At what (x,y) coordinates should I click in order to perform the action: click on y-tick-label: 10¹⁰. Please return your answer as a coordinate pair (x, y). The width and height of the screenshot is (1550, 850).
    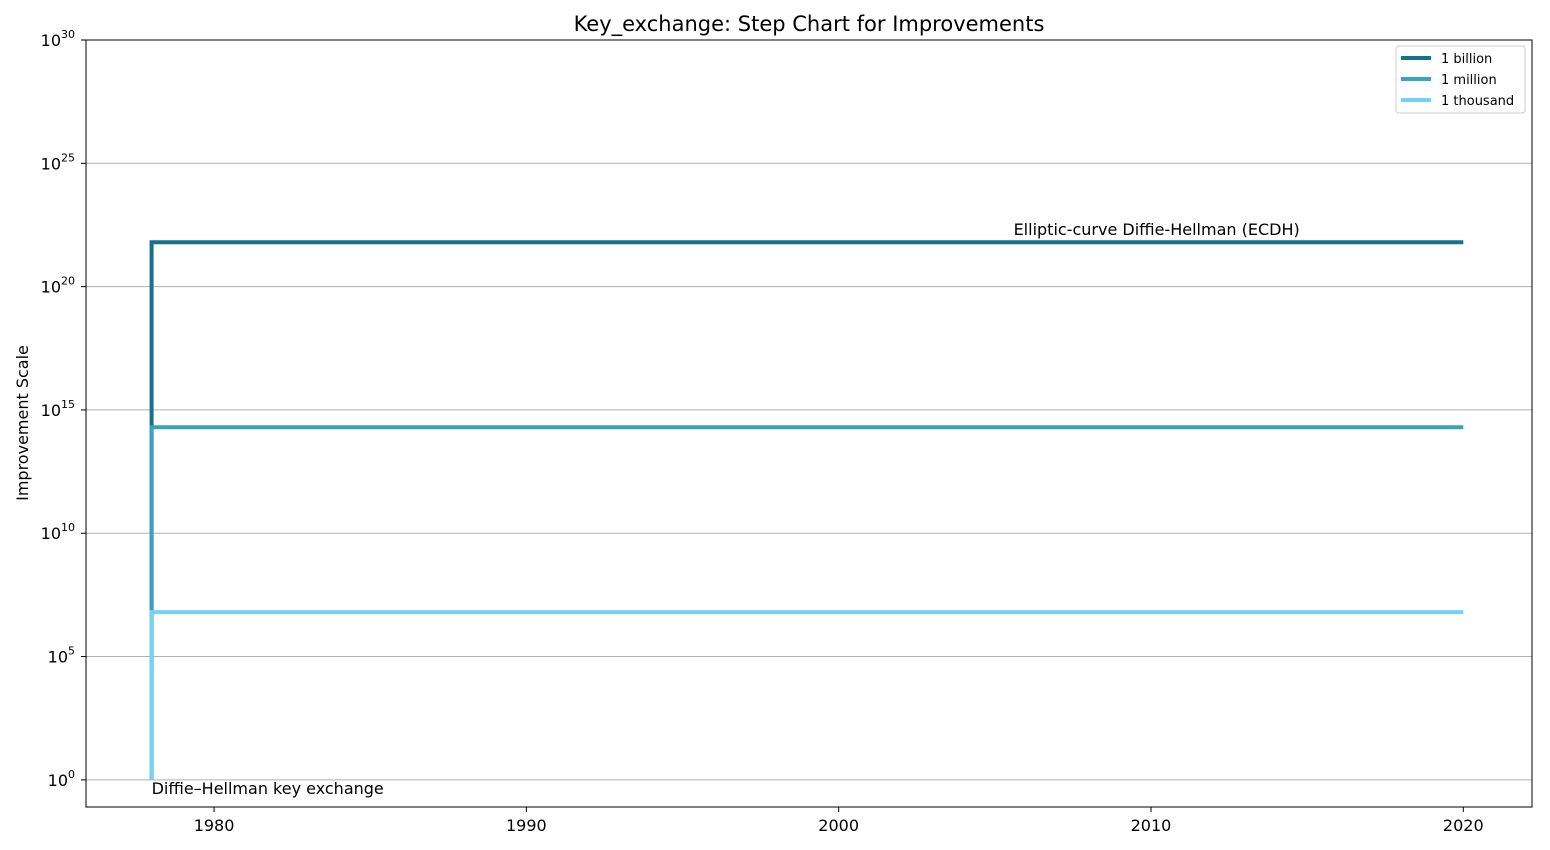
    Looking at the image, I should click on (58, 532).